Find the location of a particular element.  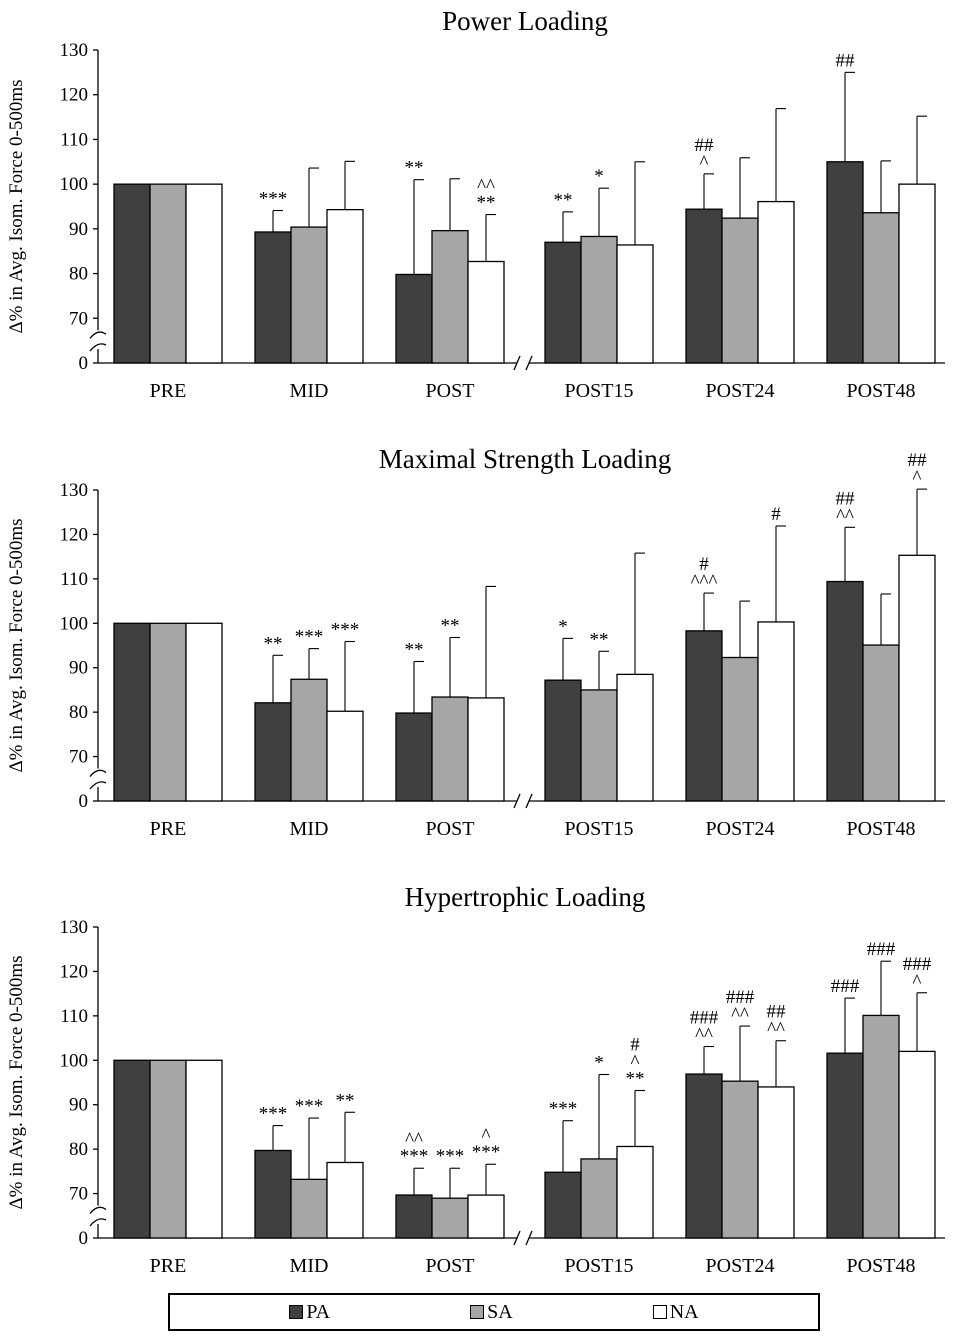

c2-x-tick-label: POST15 is located at coordinates (599, 829).